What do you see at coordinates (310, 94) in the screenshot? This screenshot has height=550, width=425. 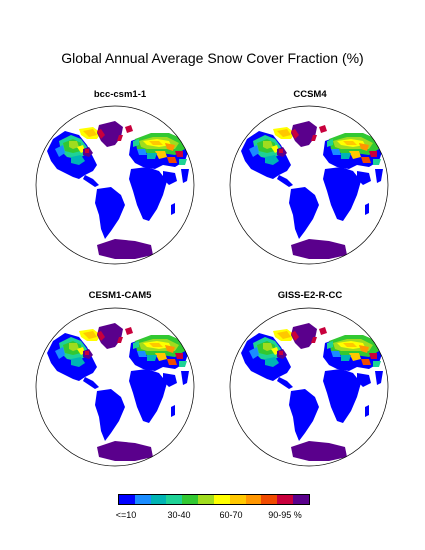 I see `panel-title-ccsm4: CCSM4` at bounding box center [310, 94].